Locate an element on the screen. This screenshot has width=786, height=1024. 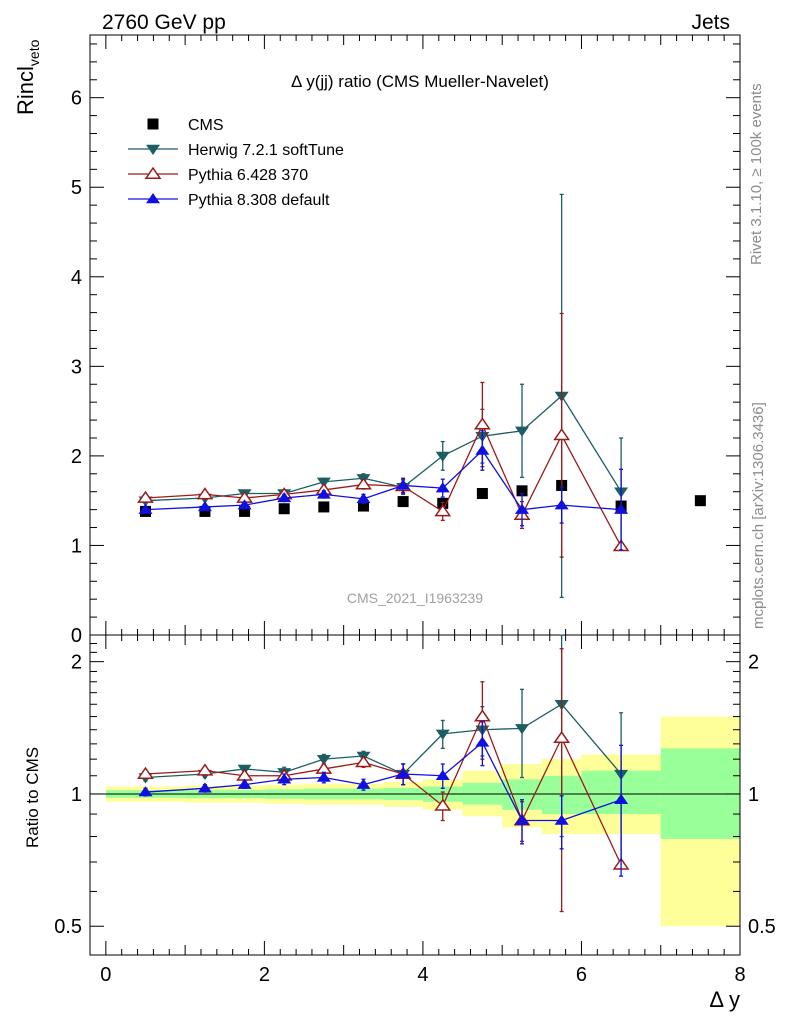
legend-entry-herwig-7-2-1-softtune: Herwig 7.2.1 softTune is located at coordinates (236, 150).